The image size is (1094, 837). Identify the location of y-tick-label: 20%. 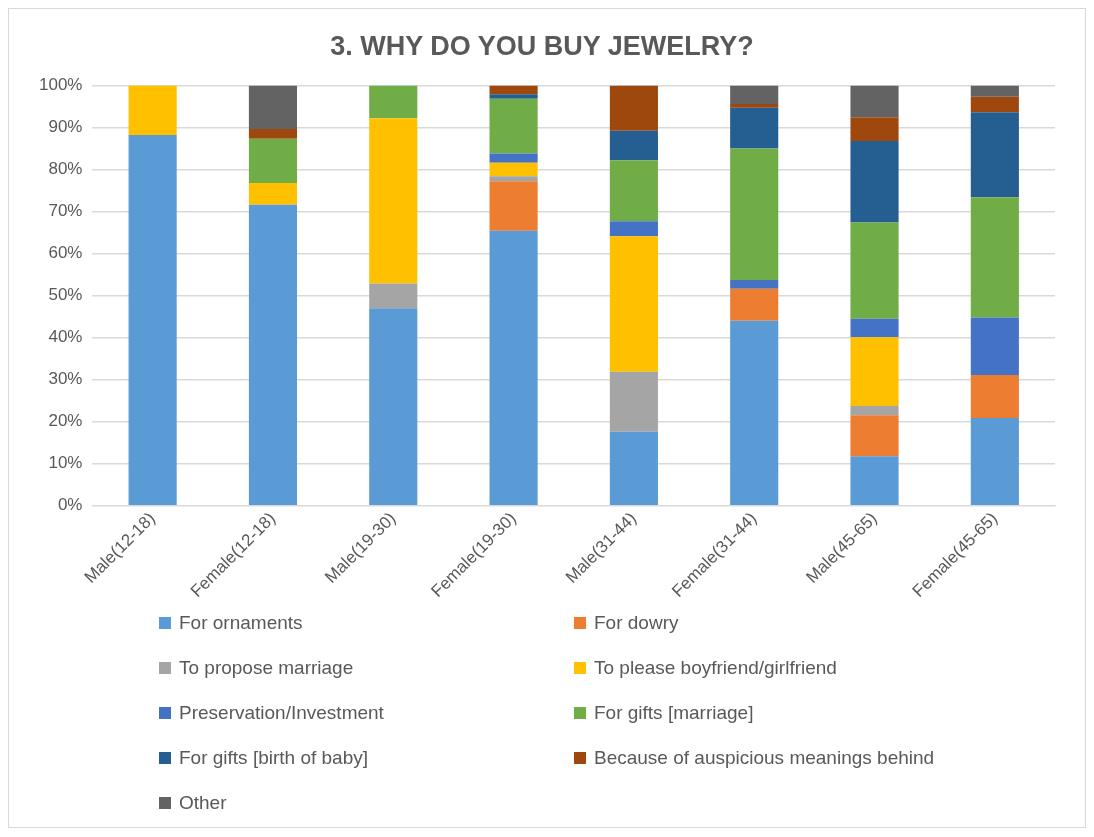
(65, 421).